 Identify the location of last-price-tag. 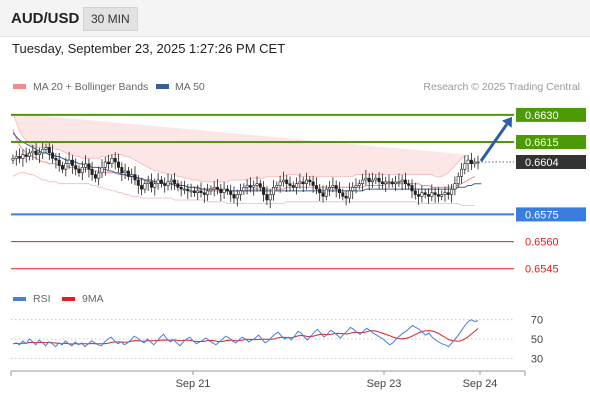
(551, 162).